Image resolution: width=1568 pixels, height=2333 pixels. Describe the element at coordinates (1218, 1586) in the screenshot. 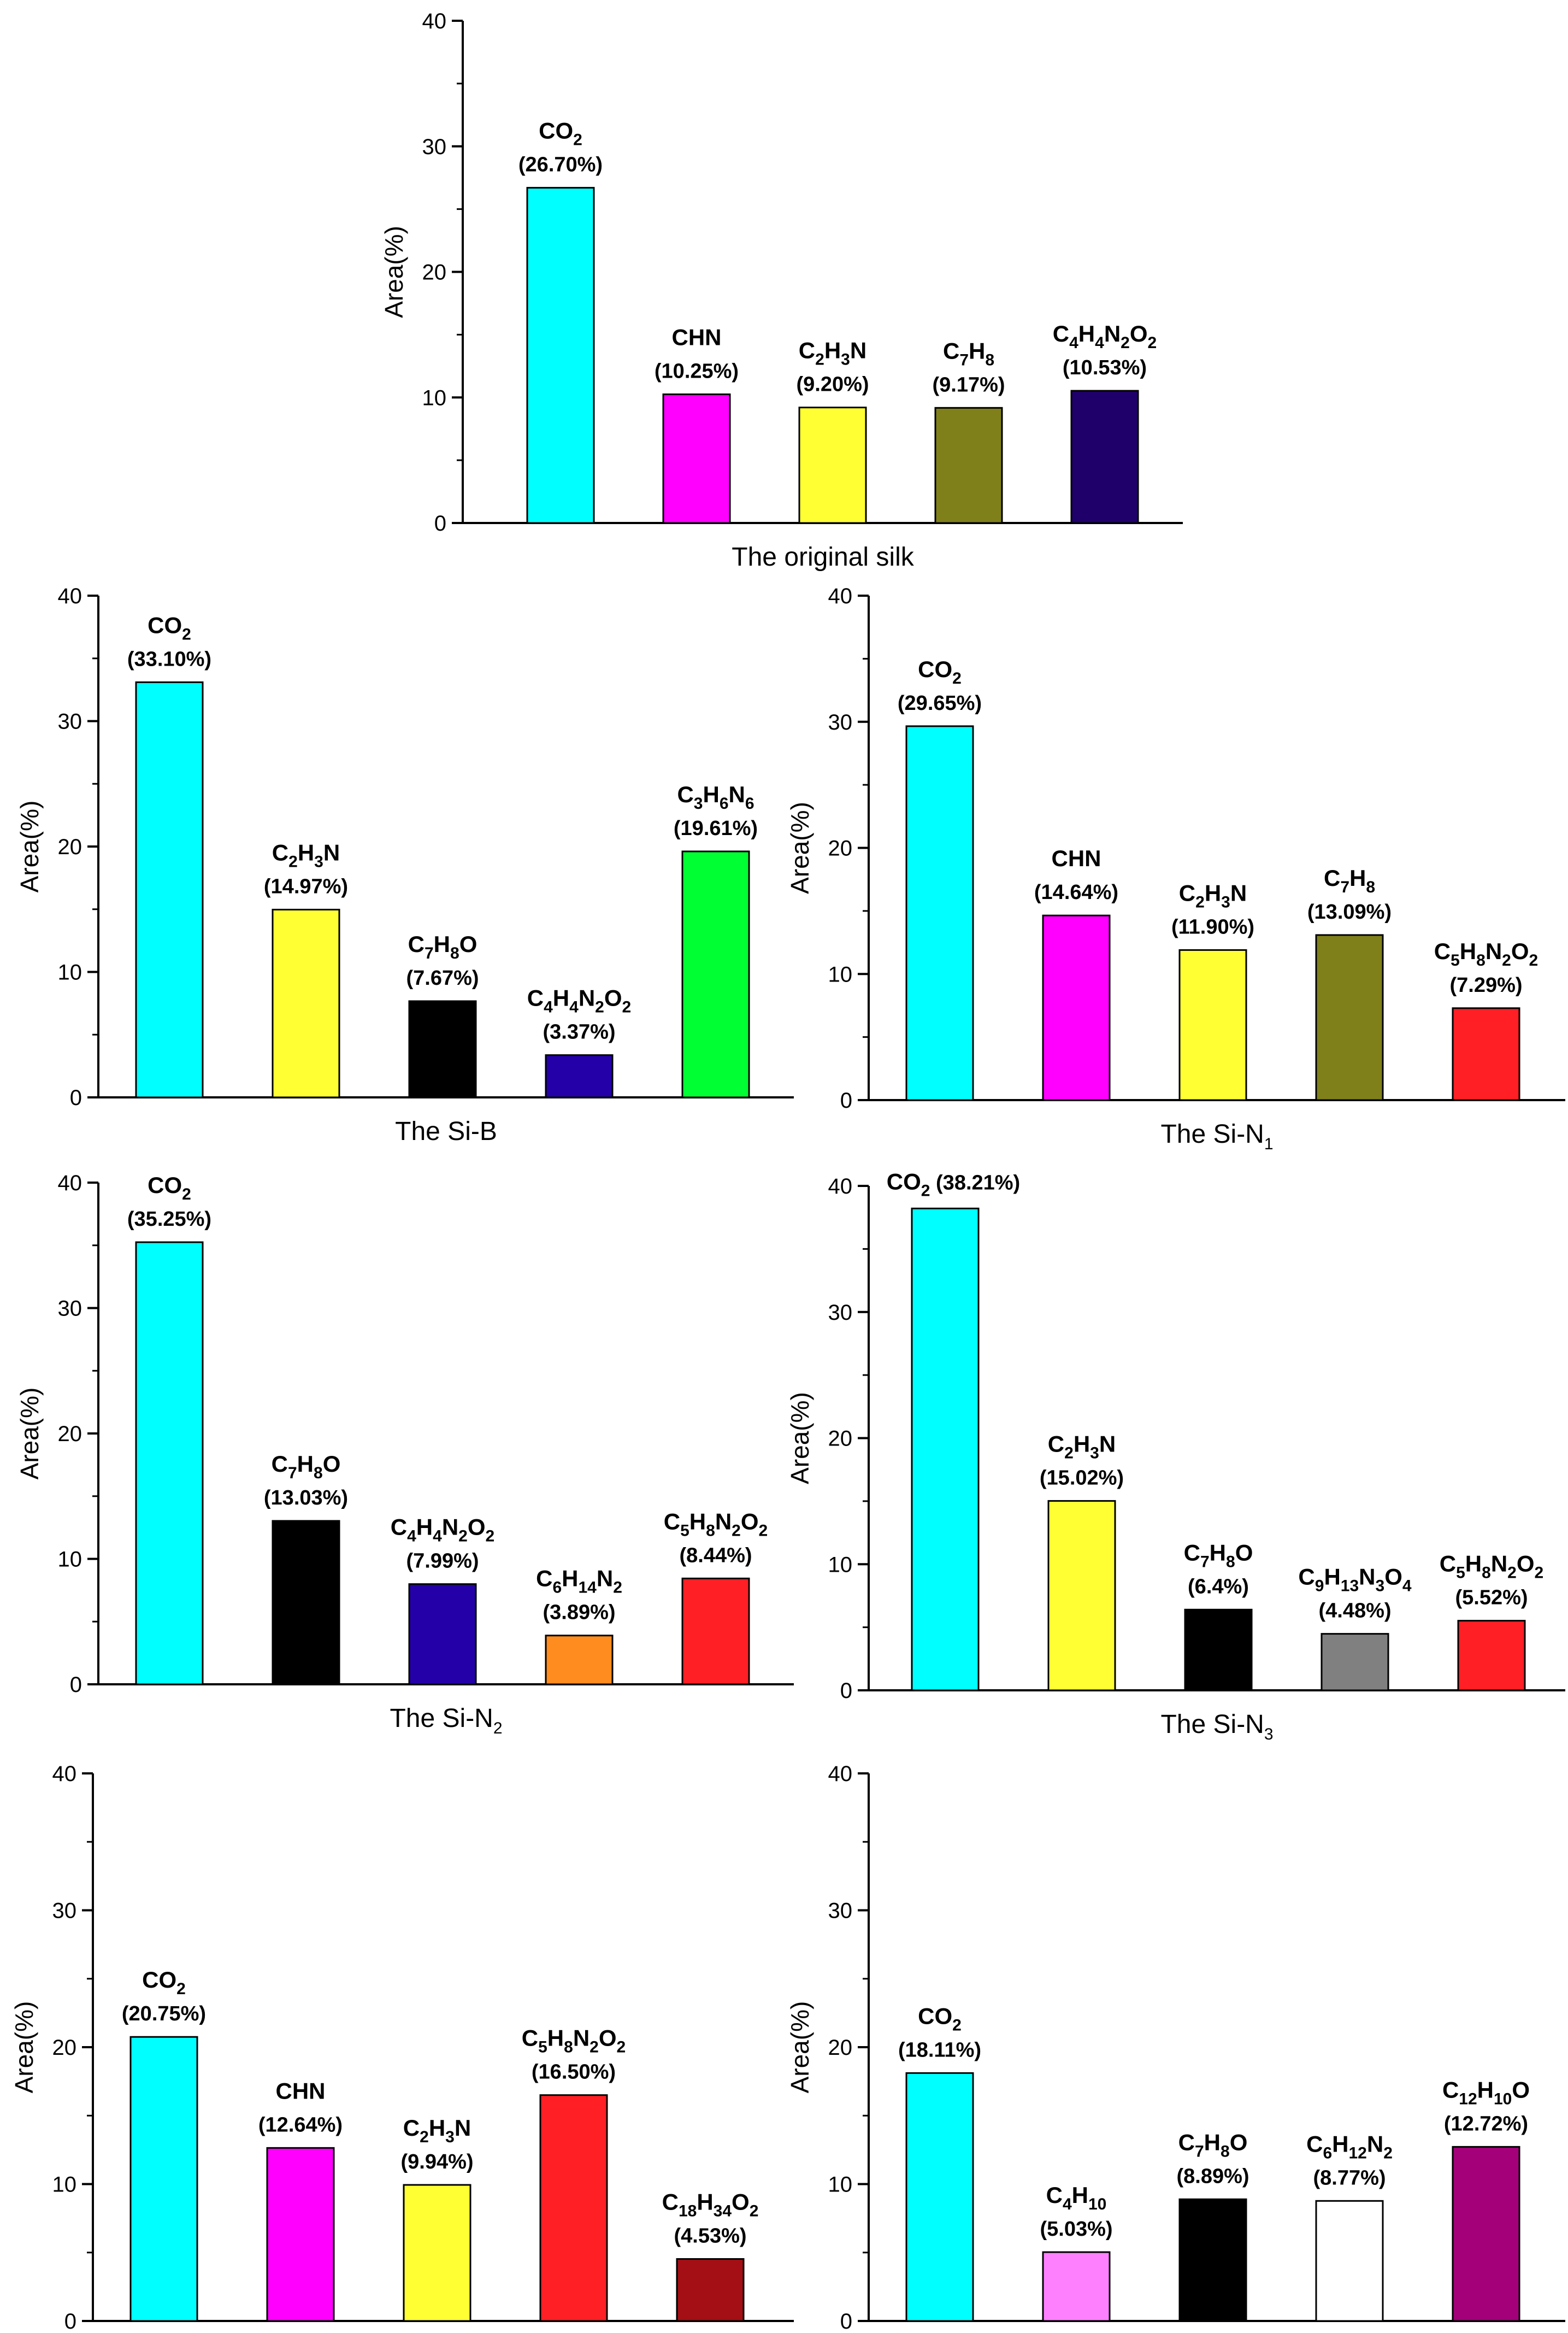

I see `bar-value-label: (6.4%)` at that location.